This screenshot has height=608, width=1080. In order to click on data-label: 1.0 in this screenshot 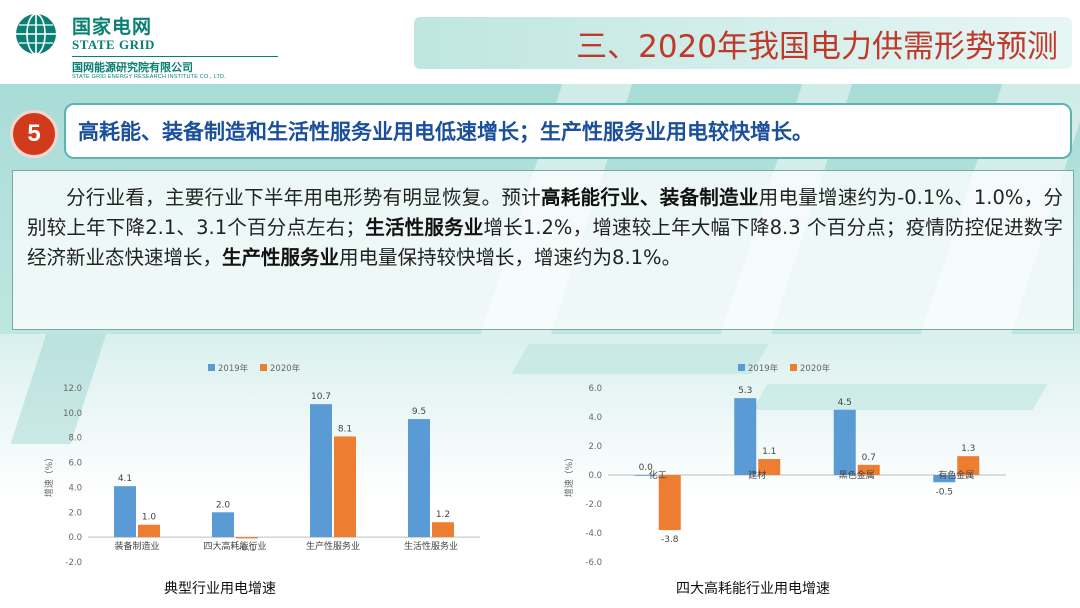, I will do `click(149, 518)`.